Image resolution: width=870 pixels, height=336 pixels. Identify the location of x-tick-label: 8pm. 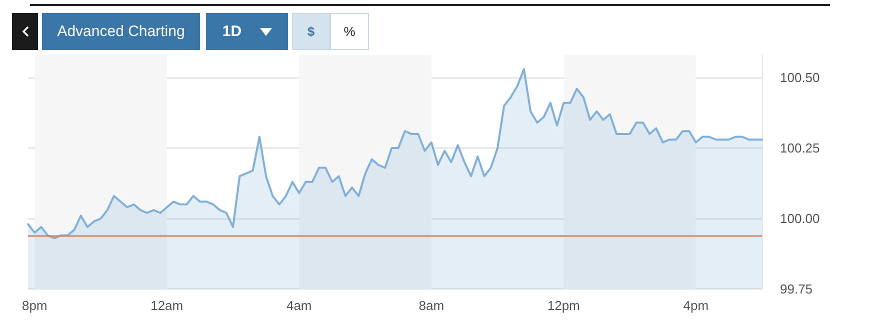
(35, 305).